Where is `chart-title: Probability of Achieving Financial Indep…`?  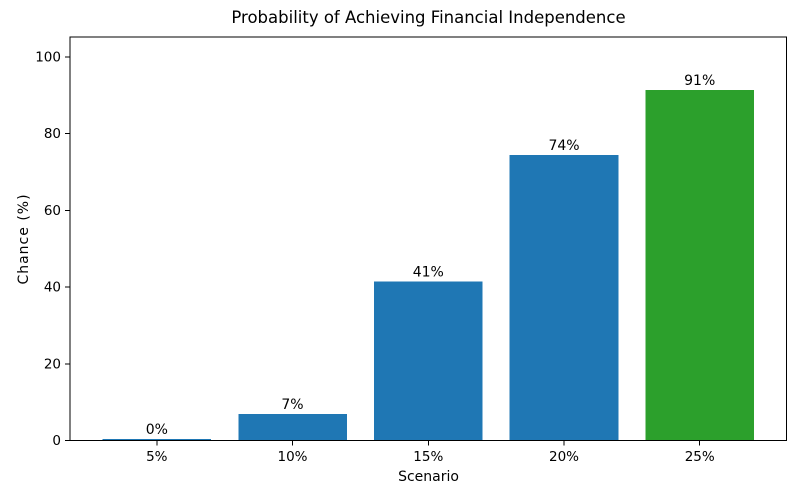
chart-title: Probability of Achieving Financial Indep… is located at coordinates (428, 17).